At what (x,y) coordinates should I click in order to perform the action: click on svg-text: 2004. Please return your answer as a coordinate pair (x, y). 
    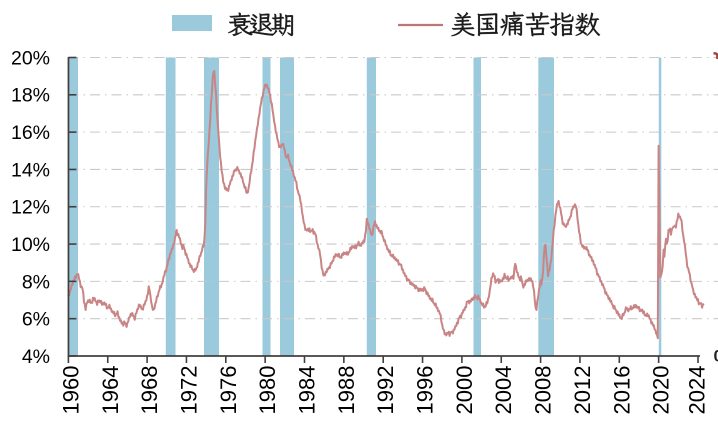
    Looking at the image, I should click on (503, 390).